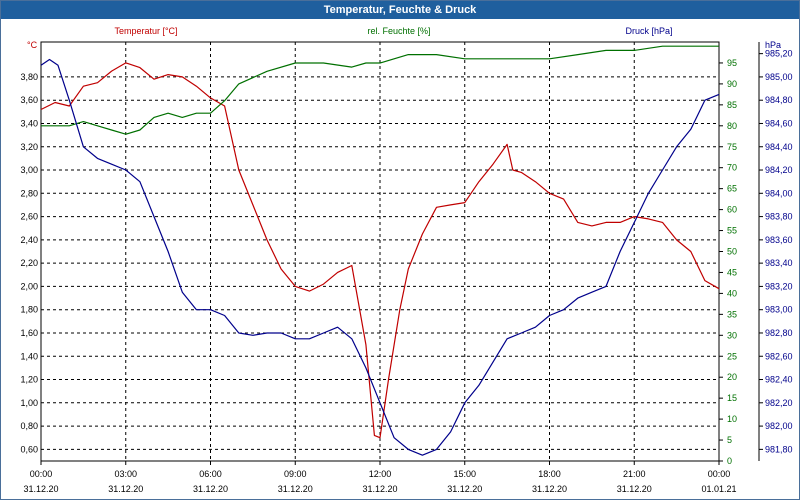 This screenshot has height=500, width=800. Describe the element at coordinates (732, 147) in the screenshot. I see `humidity-tick-label: 75` at that location.